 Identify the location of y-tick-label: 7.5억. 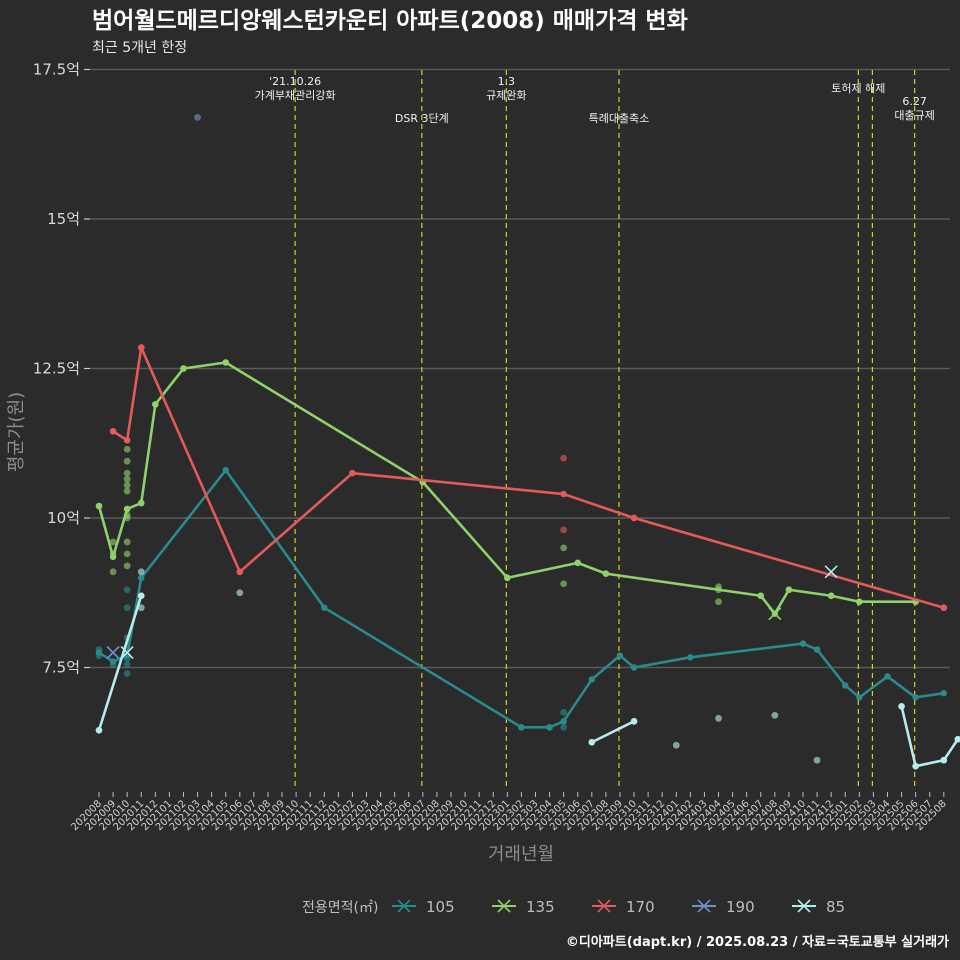
(61, 668).